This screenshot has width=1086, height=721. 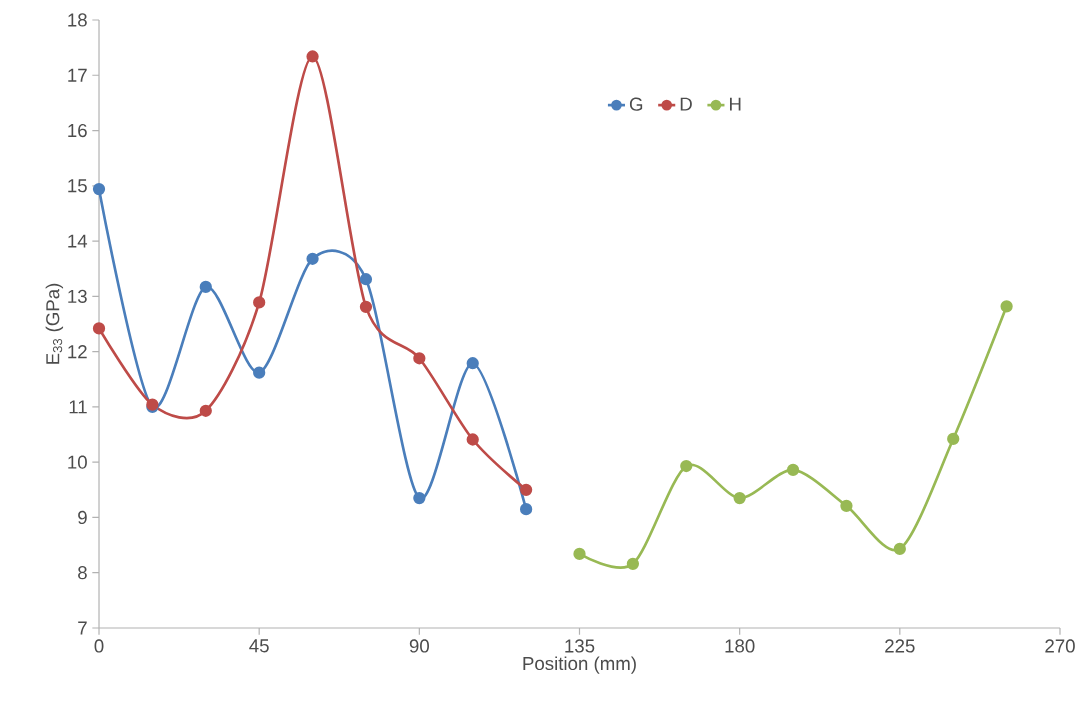 What do you see at coordinates (686, 104) in the screenshot?
I see `legend-label: D` at bounding box center [686, 104].